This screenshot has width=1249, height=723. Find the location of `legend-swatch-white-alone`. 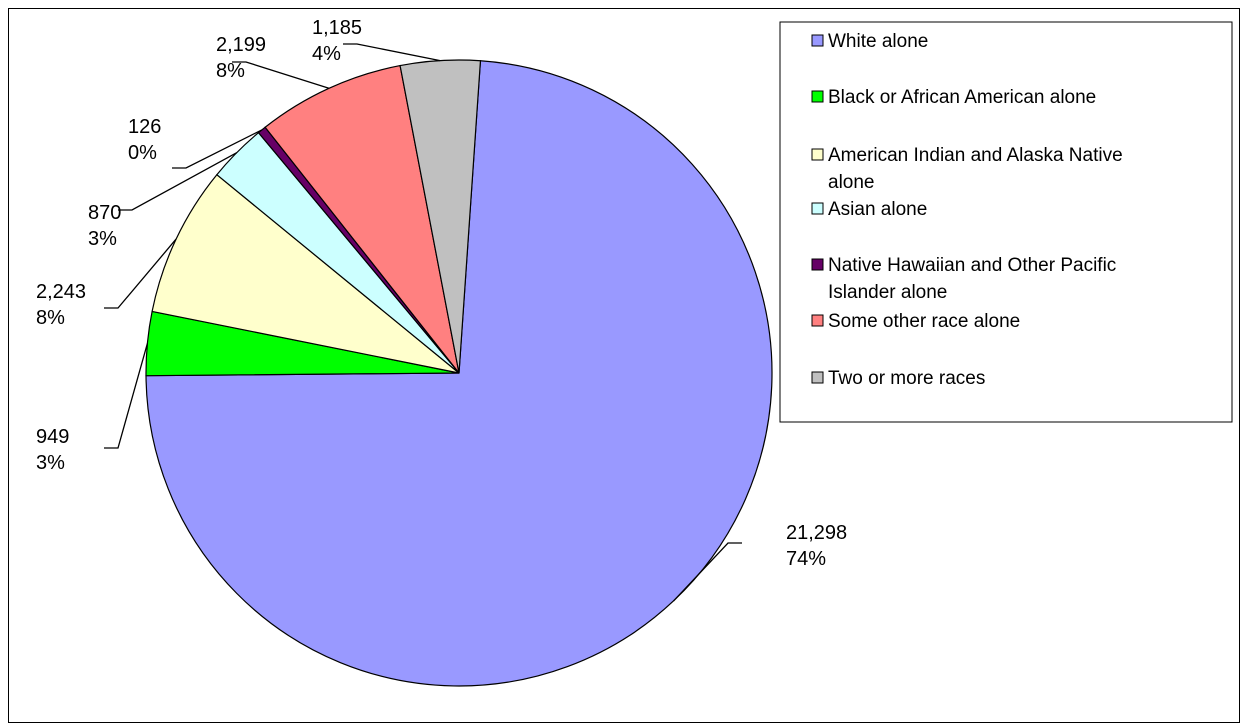

legend-swatch-white-alone is located at coordinates (817, 40).